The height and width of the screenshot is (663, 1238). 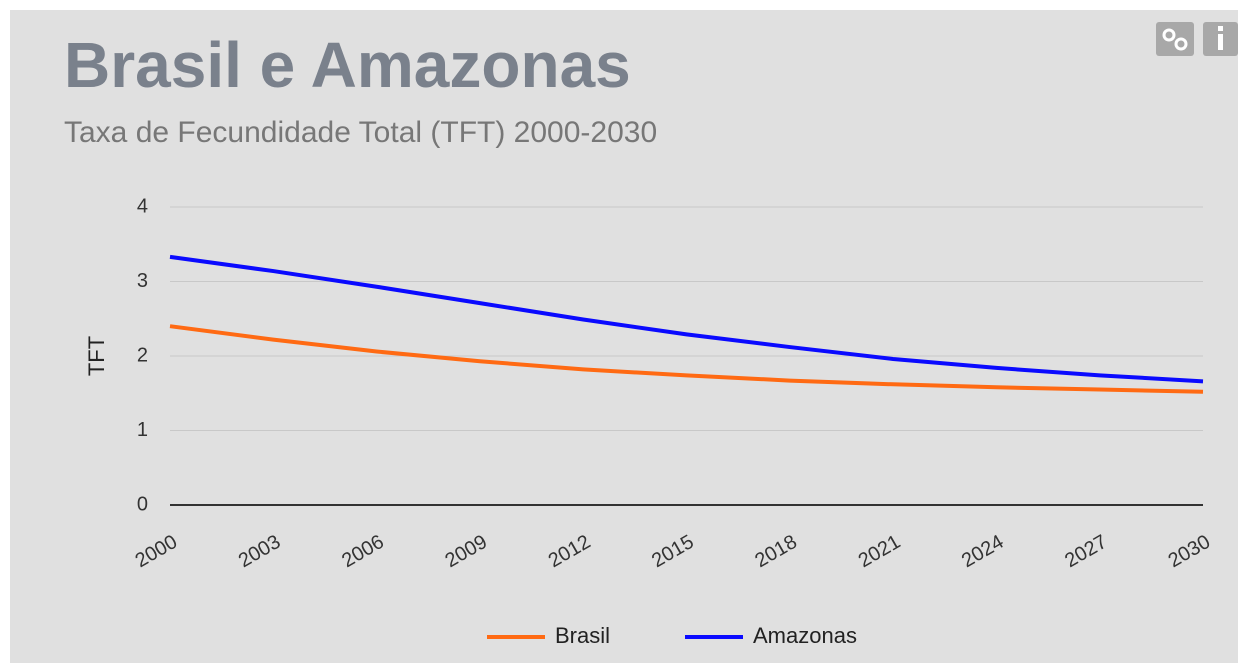 I want to click on chart-title: Brasil e Amazonas, so click(x=347, y=65).